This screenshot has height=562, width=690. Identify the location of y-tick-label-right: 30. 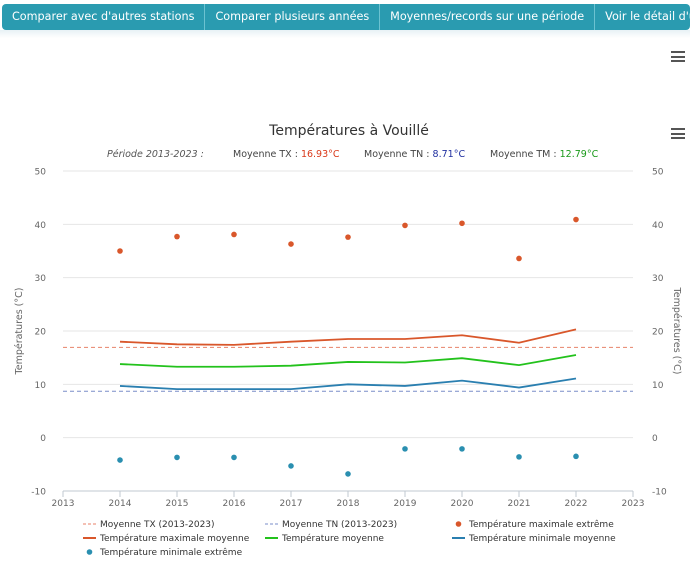
(658, 279).